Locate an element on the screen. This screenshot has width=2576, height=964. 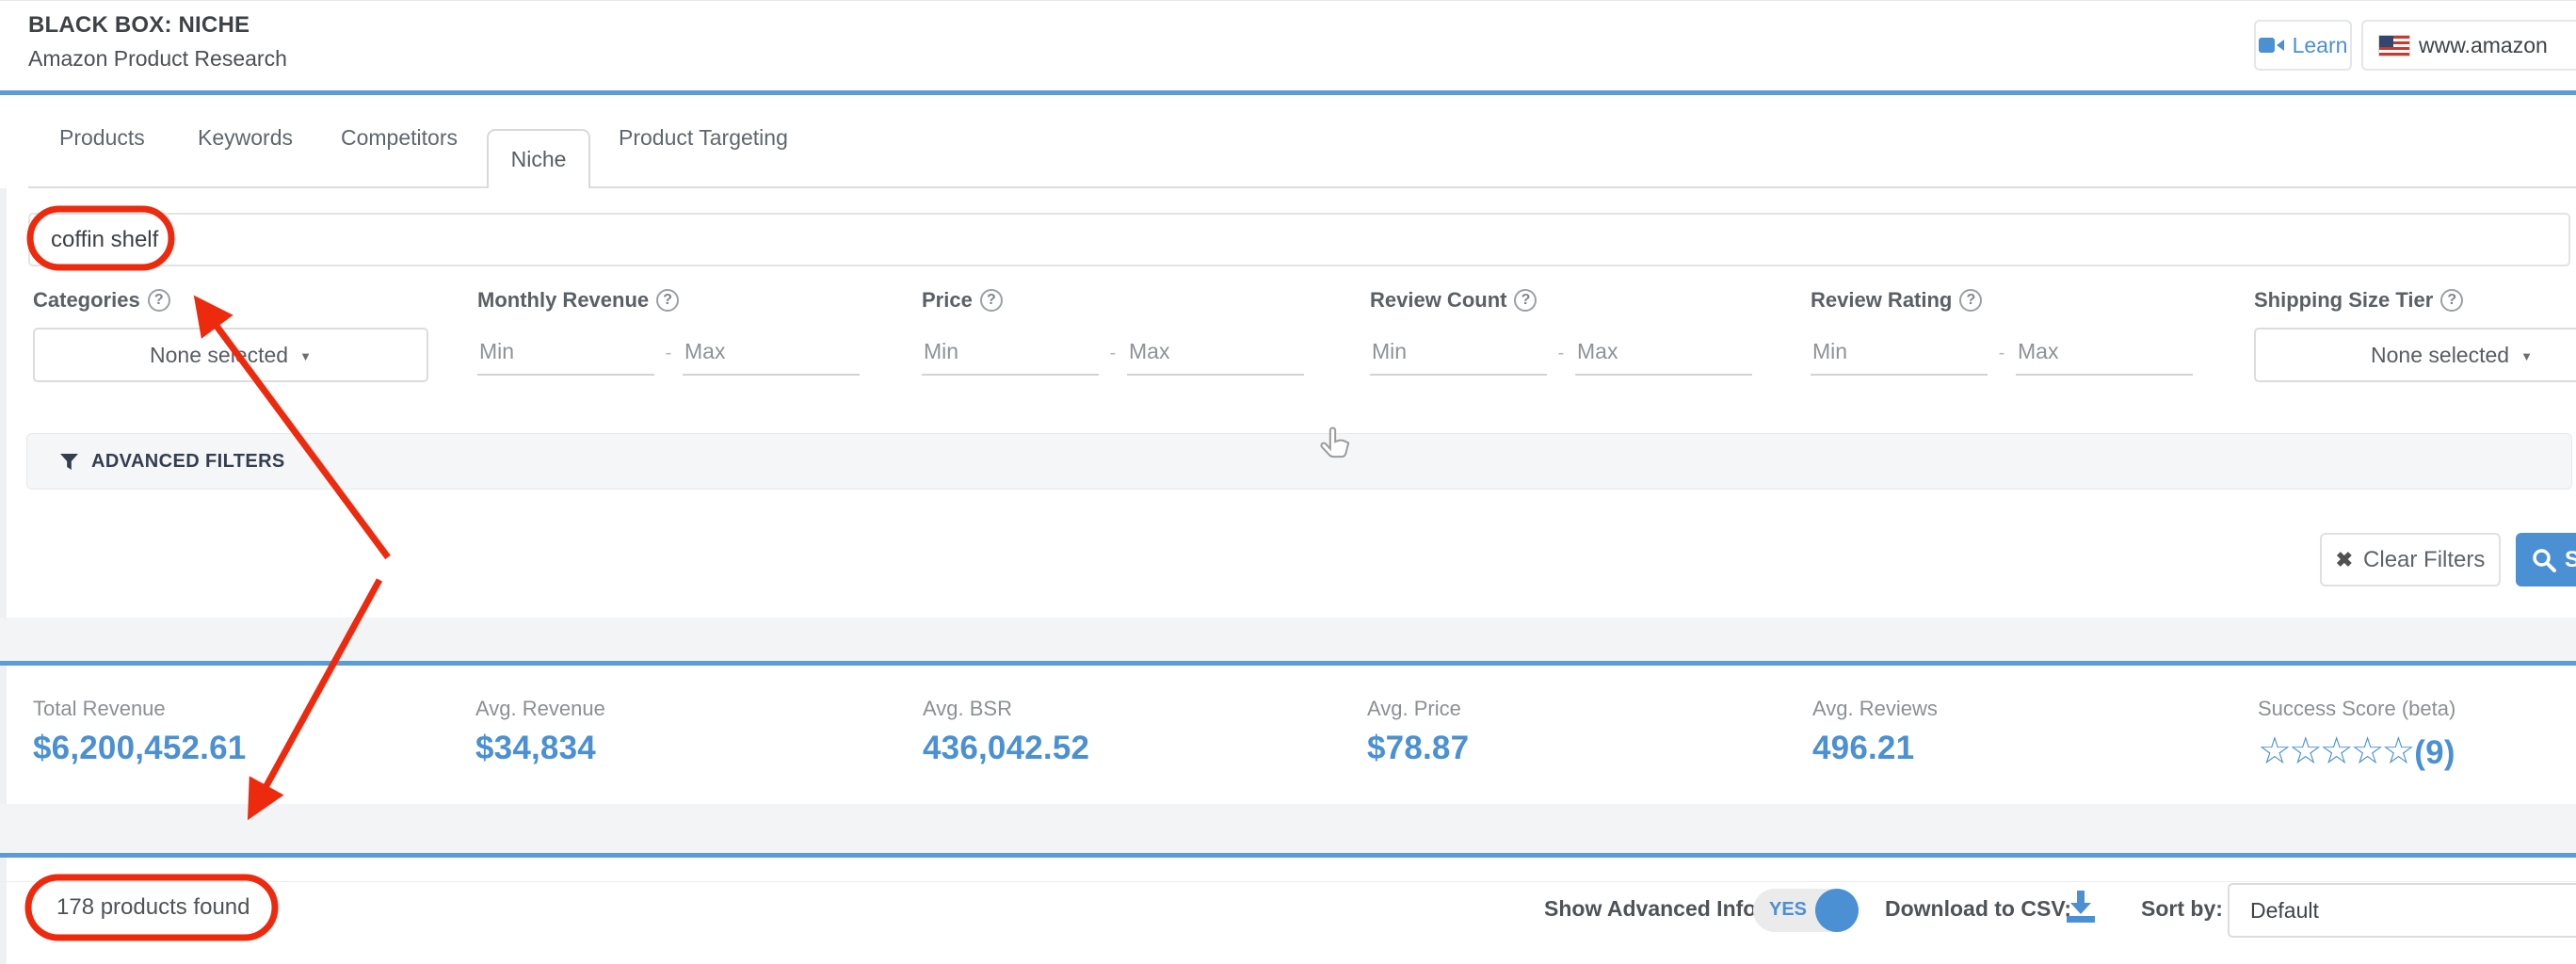
stats-band-bottom is located at coordinates (1288, 828).